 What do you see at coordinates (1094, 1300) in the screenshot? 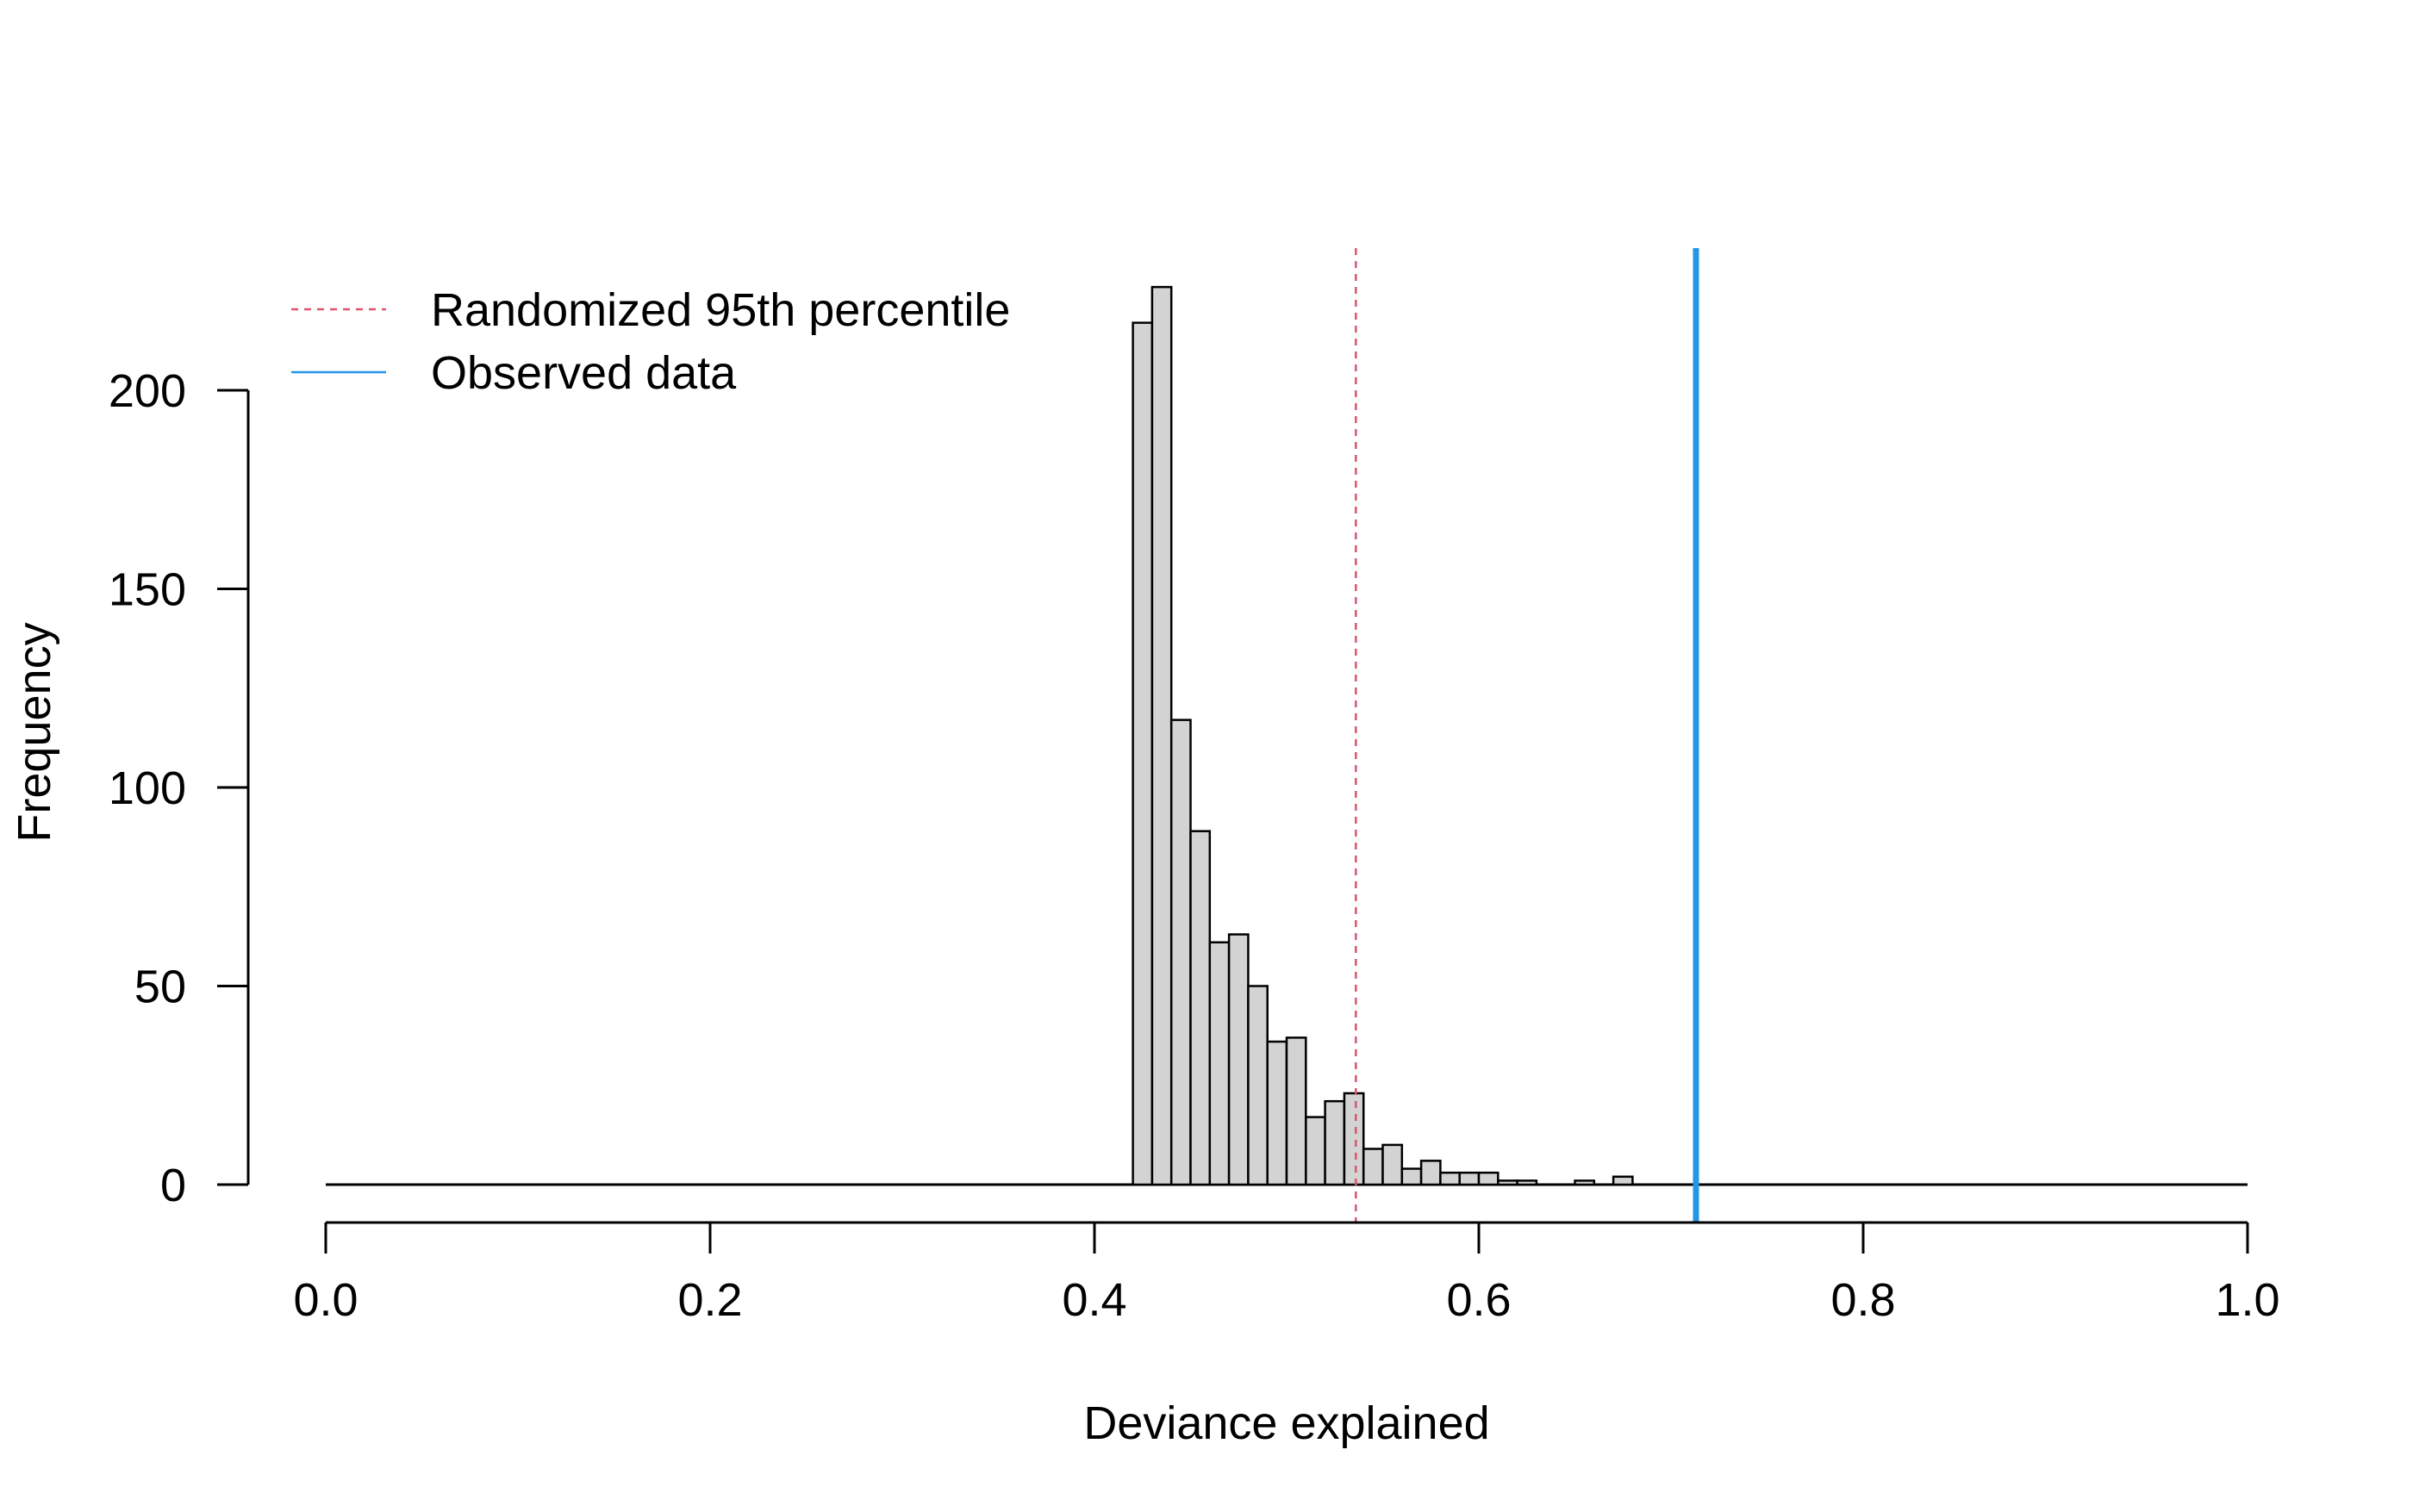
I see `x-tick-label: 0.4` at bounding box center [1094, 1300].